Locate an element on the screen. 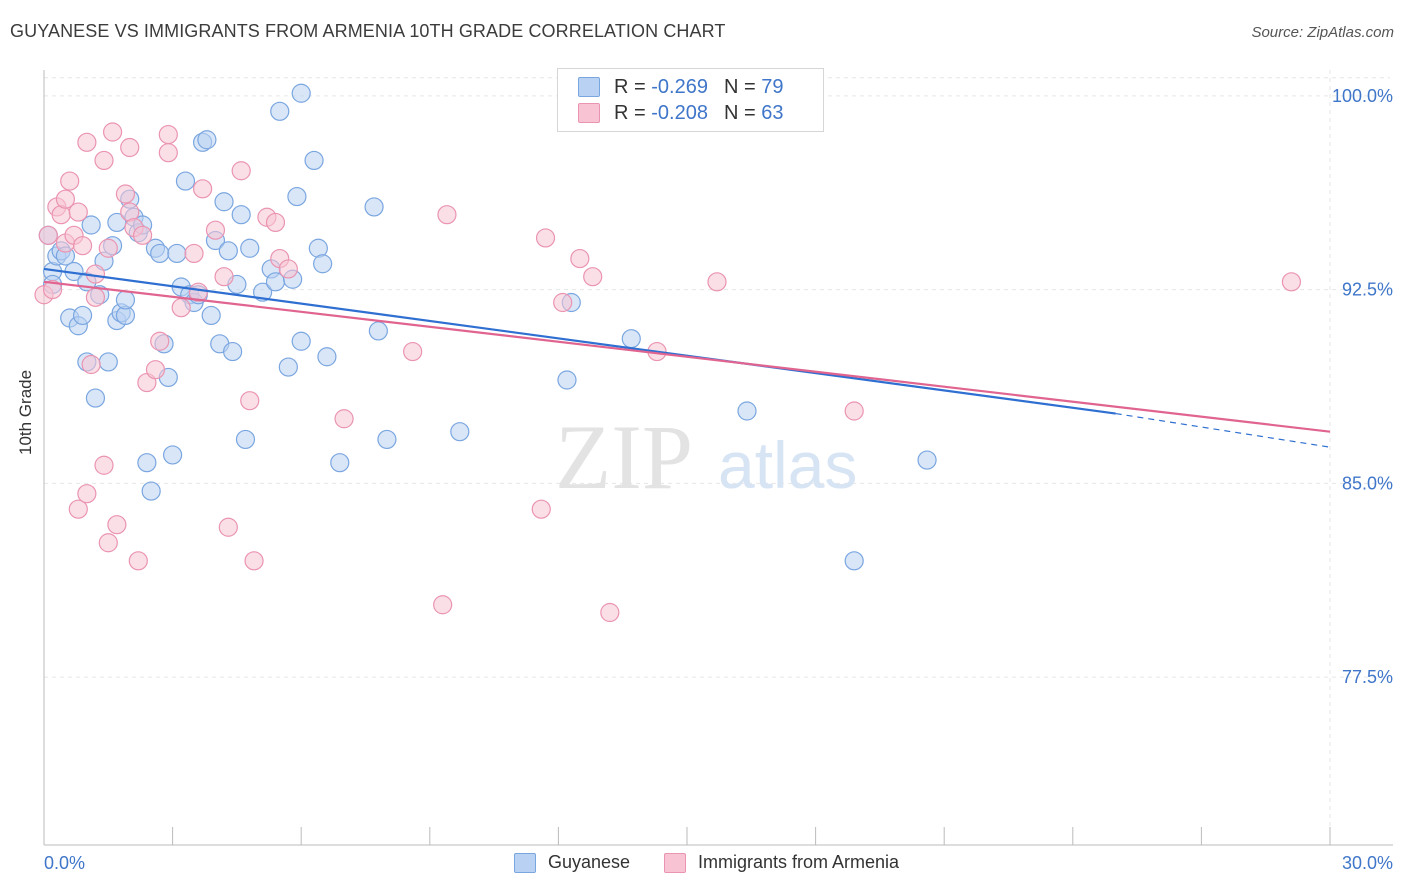 Image resolution: width=1406 pixels, height=892 pixels. legend-row-armenia: R = -0.208 N = 63 is located at coordinates (680, 113).